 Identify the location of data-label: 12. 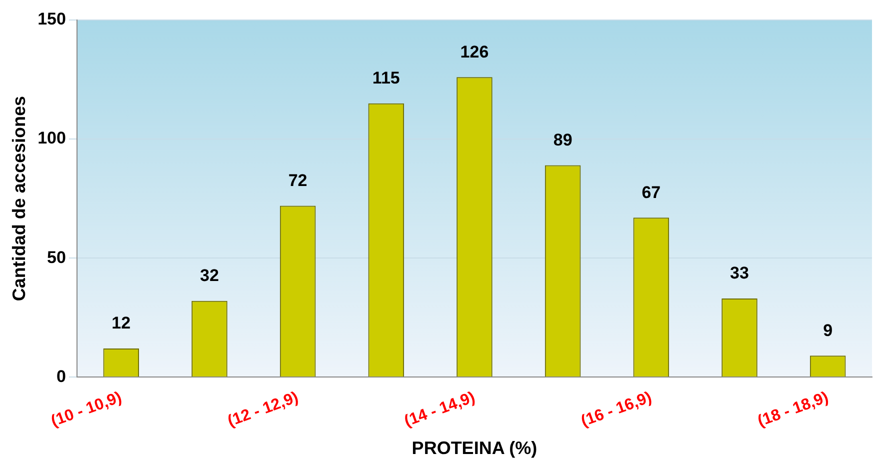
(121, 323).